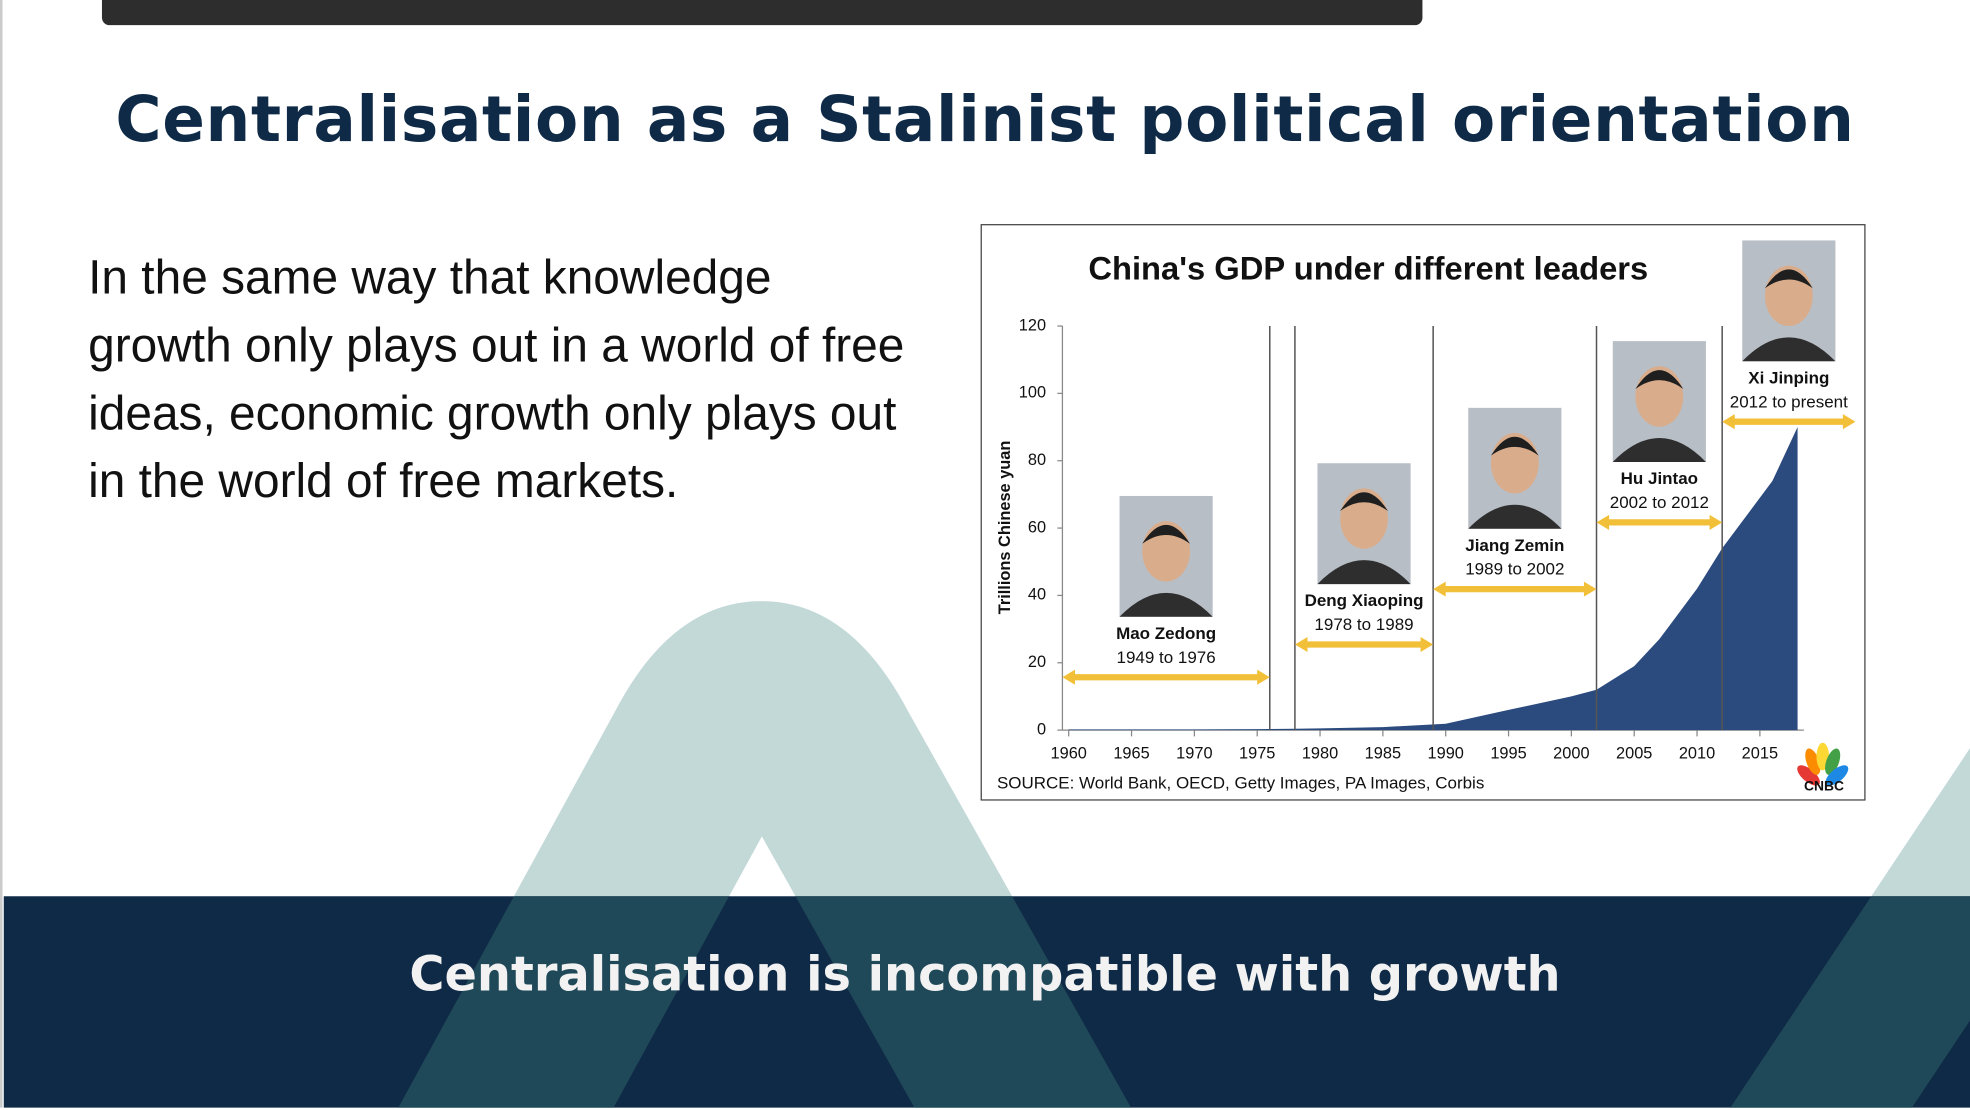  What do you see at coordinates (1788, 377) in the screenshot?
I see `leader-name: Xi Jinping` at bounding box center [1788, 377].